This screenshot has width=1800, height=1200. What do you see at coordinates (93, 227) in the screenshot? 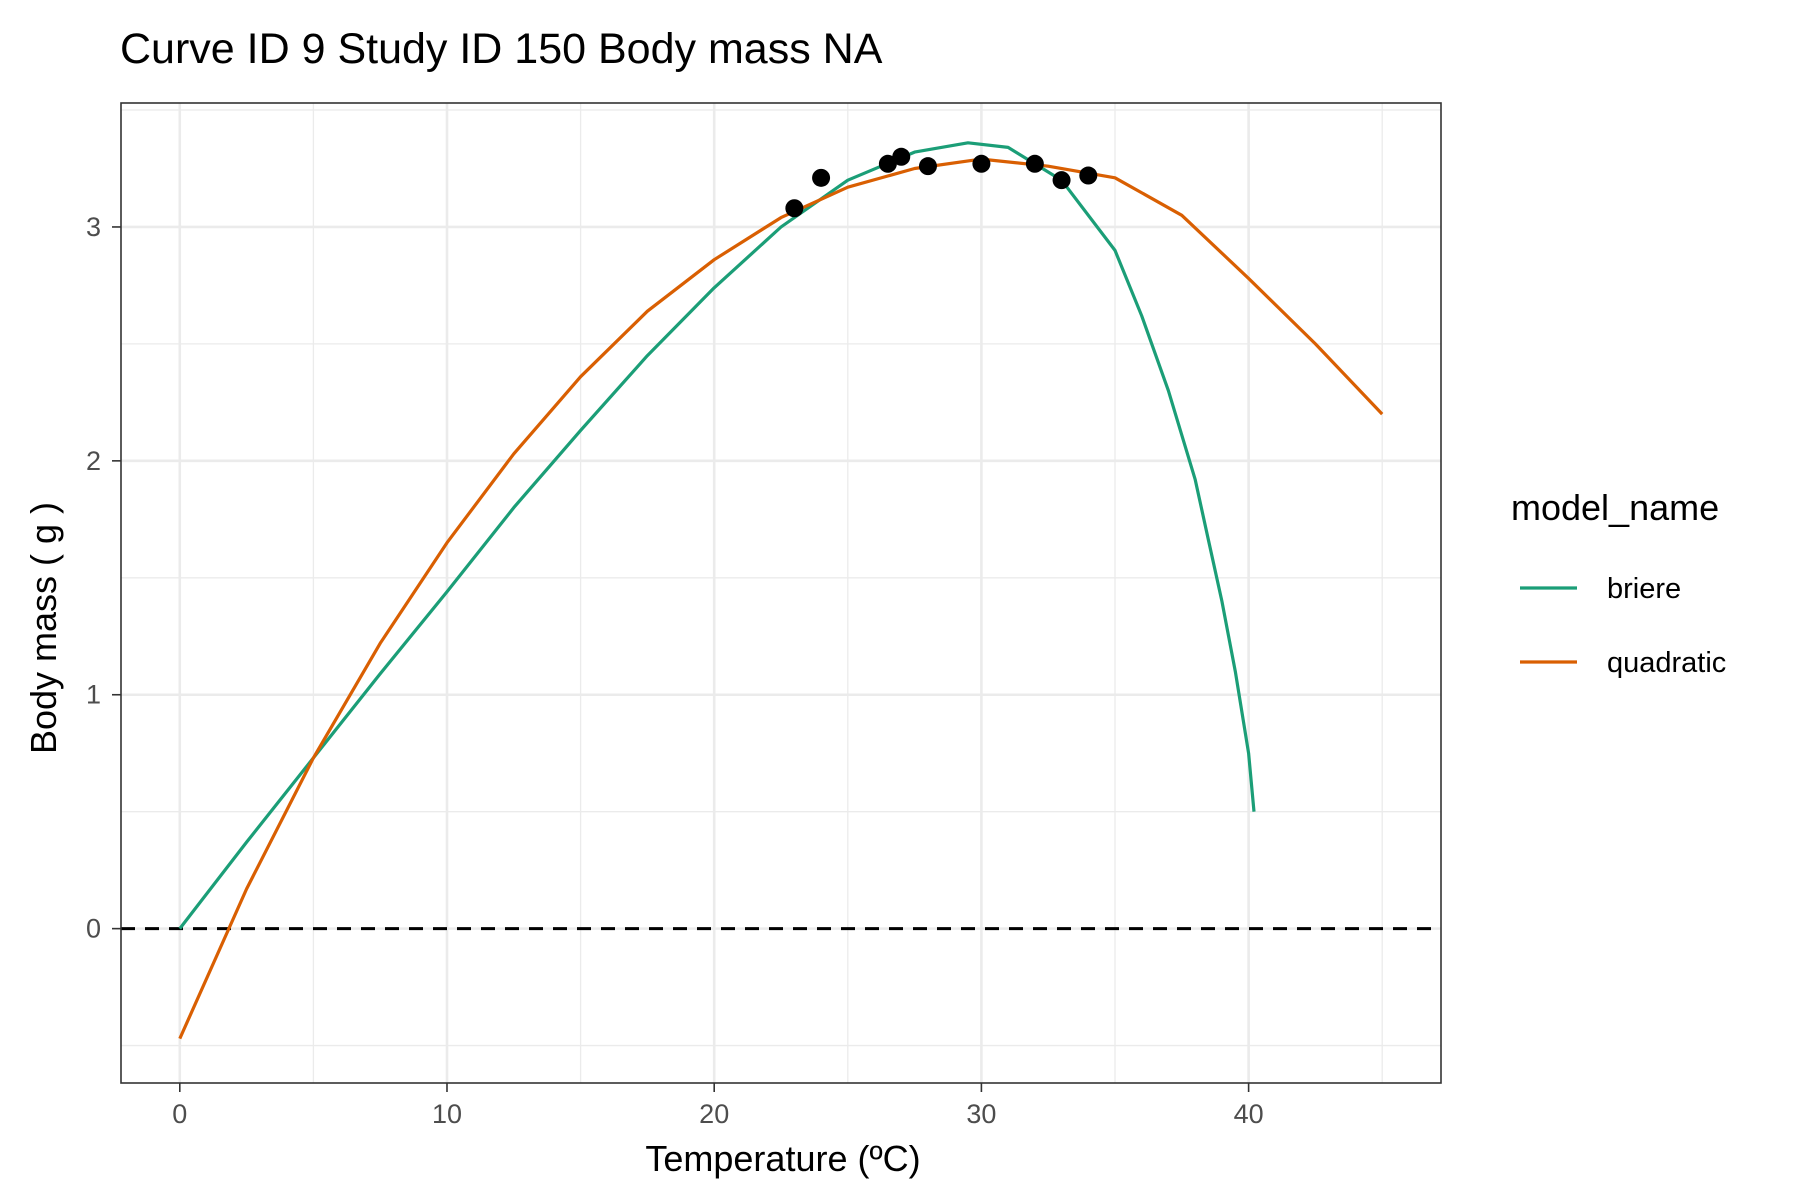
I see `y-tick-label: 3` at bounding box center [93, 227].